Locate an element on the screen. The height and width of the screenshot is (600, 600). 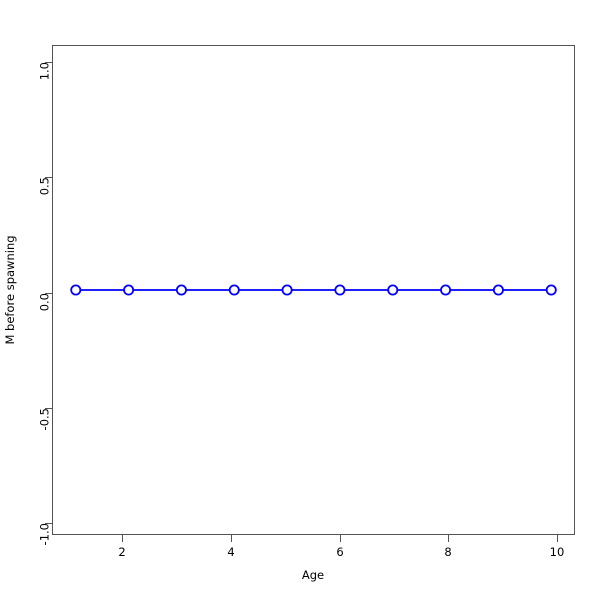
y-tick-label: 1.0 is located at coordinates (44, 71).